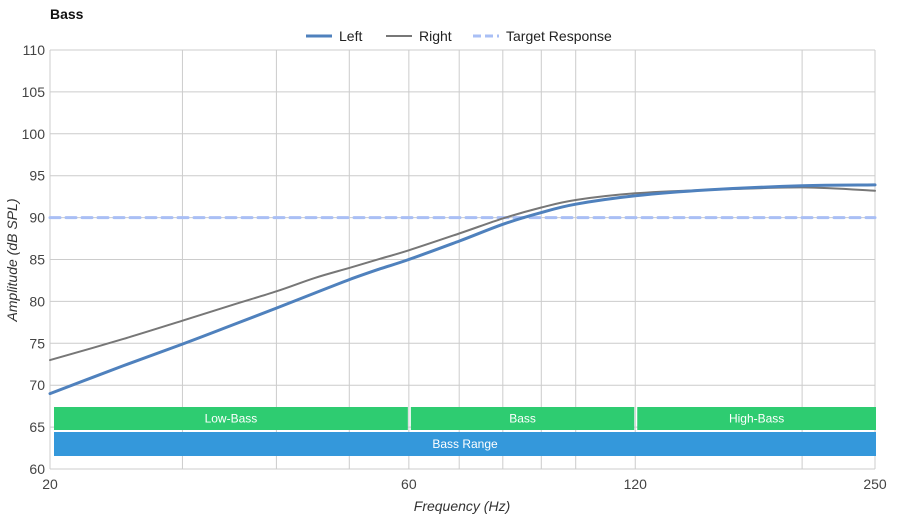  I want to click on y-tick-label: 60, so click(37, 469).